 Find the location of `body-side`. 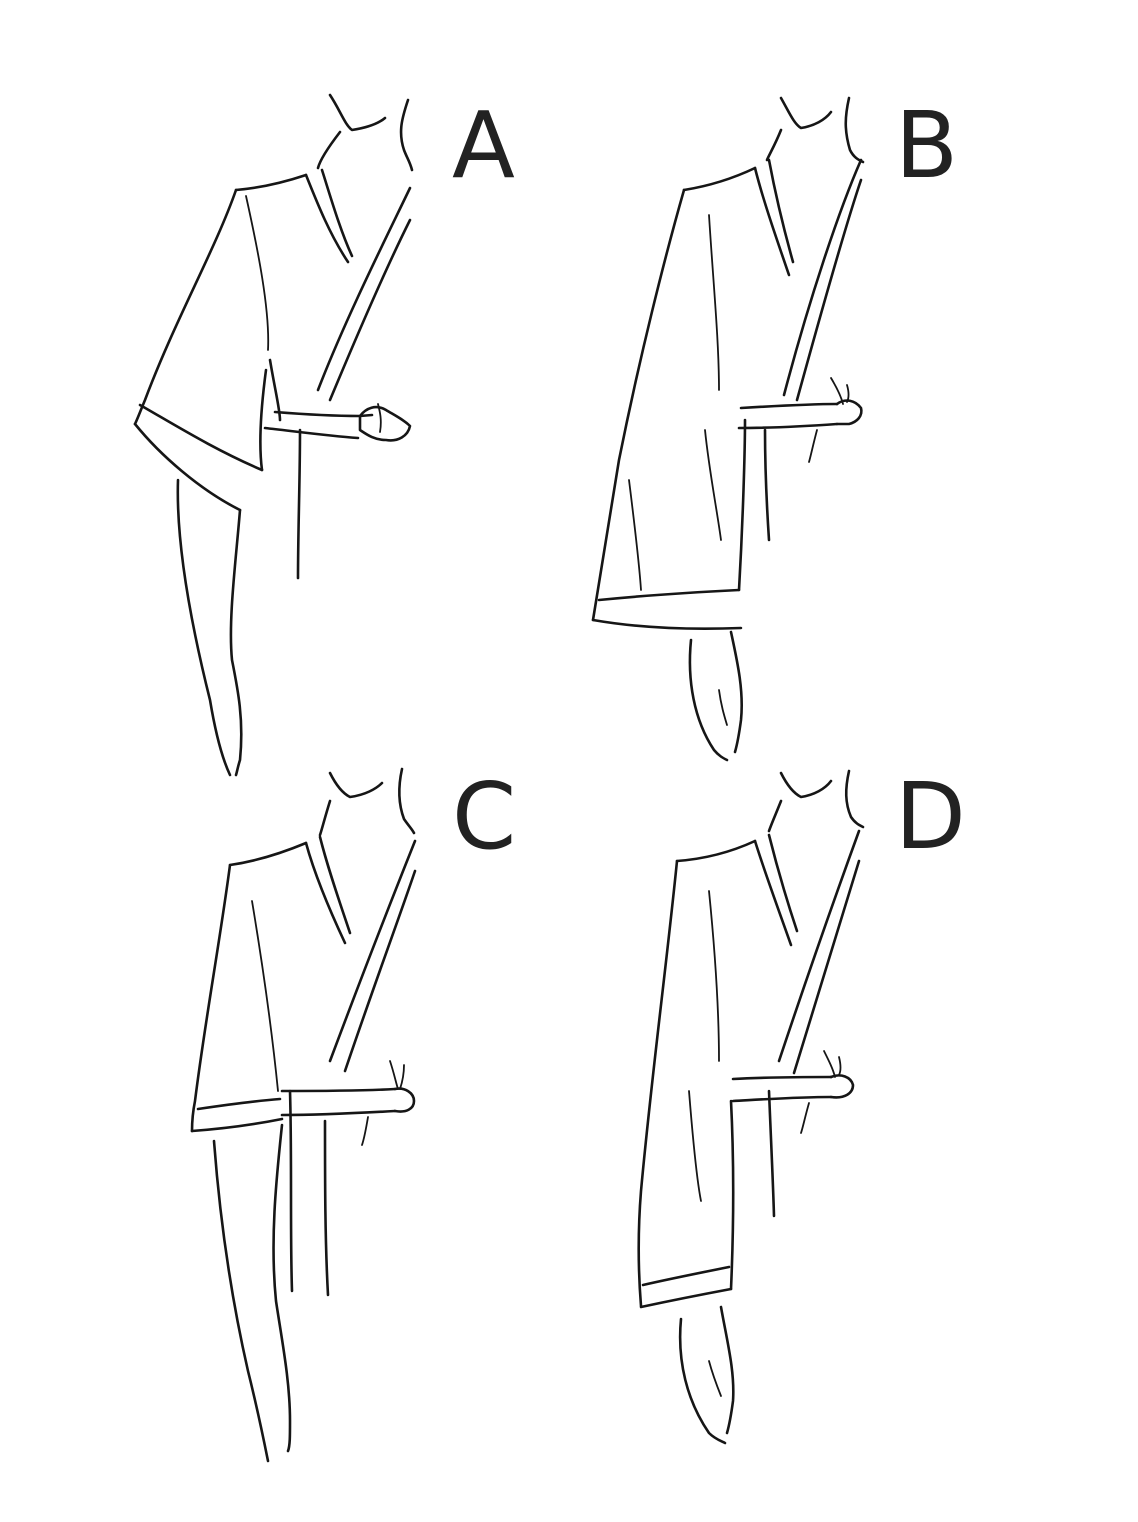

body-side is located at coordinates (275, 390).